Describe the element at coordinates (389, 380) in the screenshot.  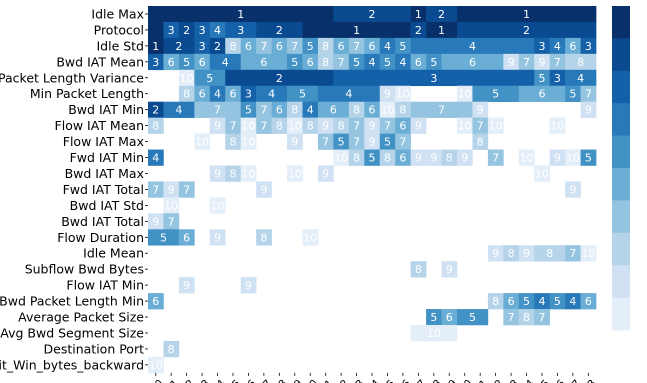
I see `column-label: 15` at that location.